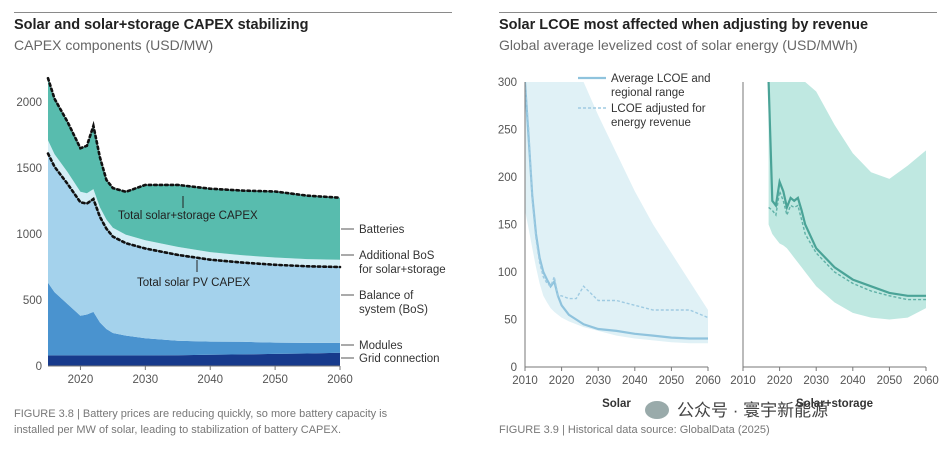  Describe the element at coordinates (275, 380) in the screenshot. I see `left-x-tick-2050: 2050` at that location.